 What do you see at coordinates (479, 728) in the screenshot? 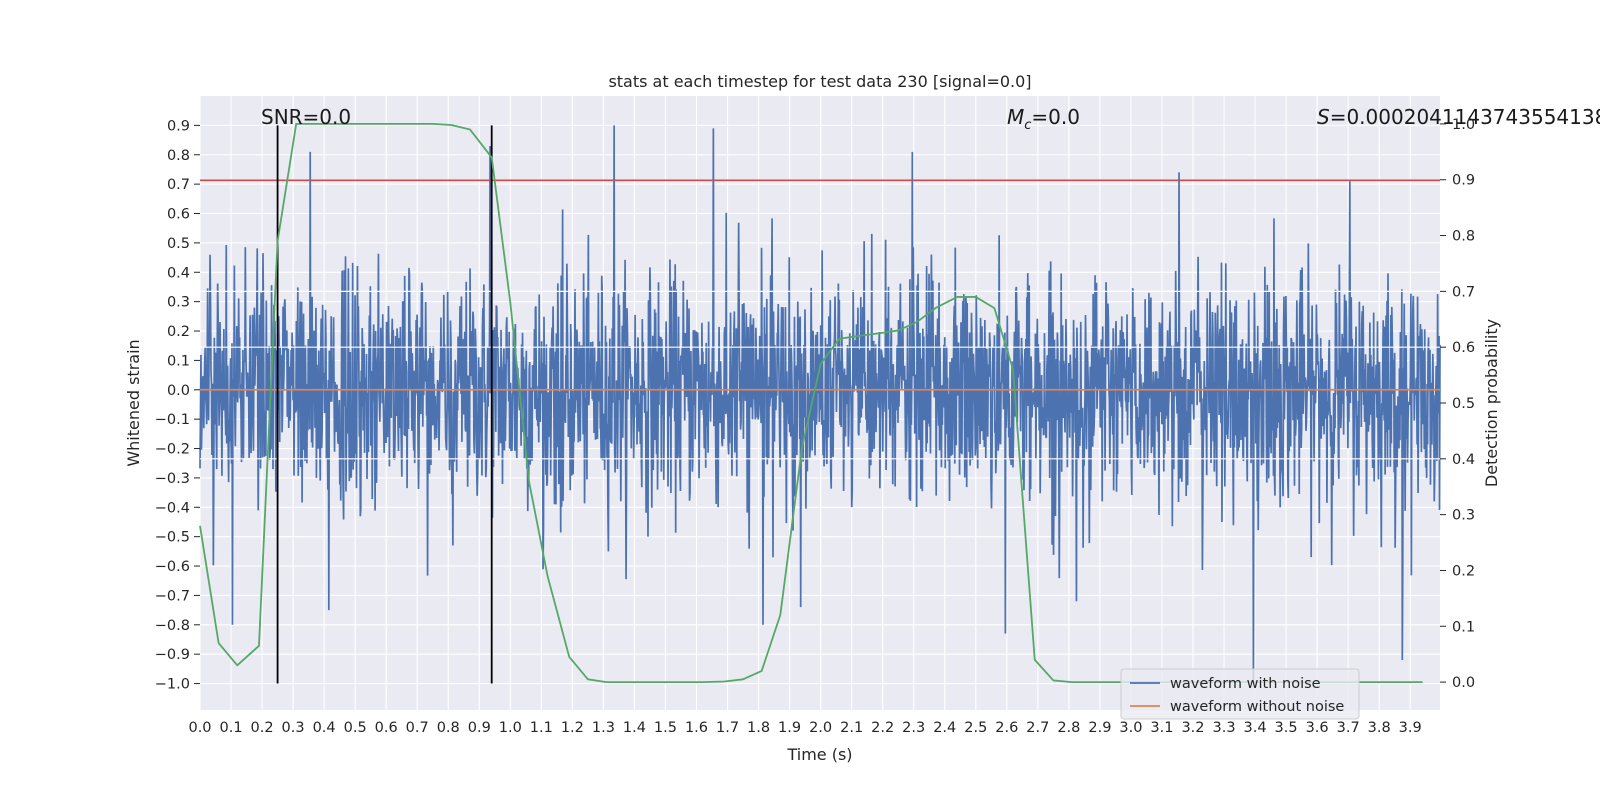
I see `x-tick-label: 0.9` at bounding box center [479, 728].